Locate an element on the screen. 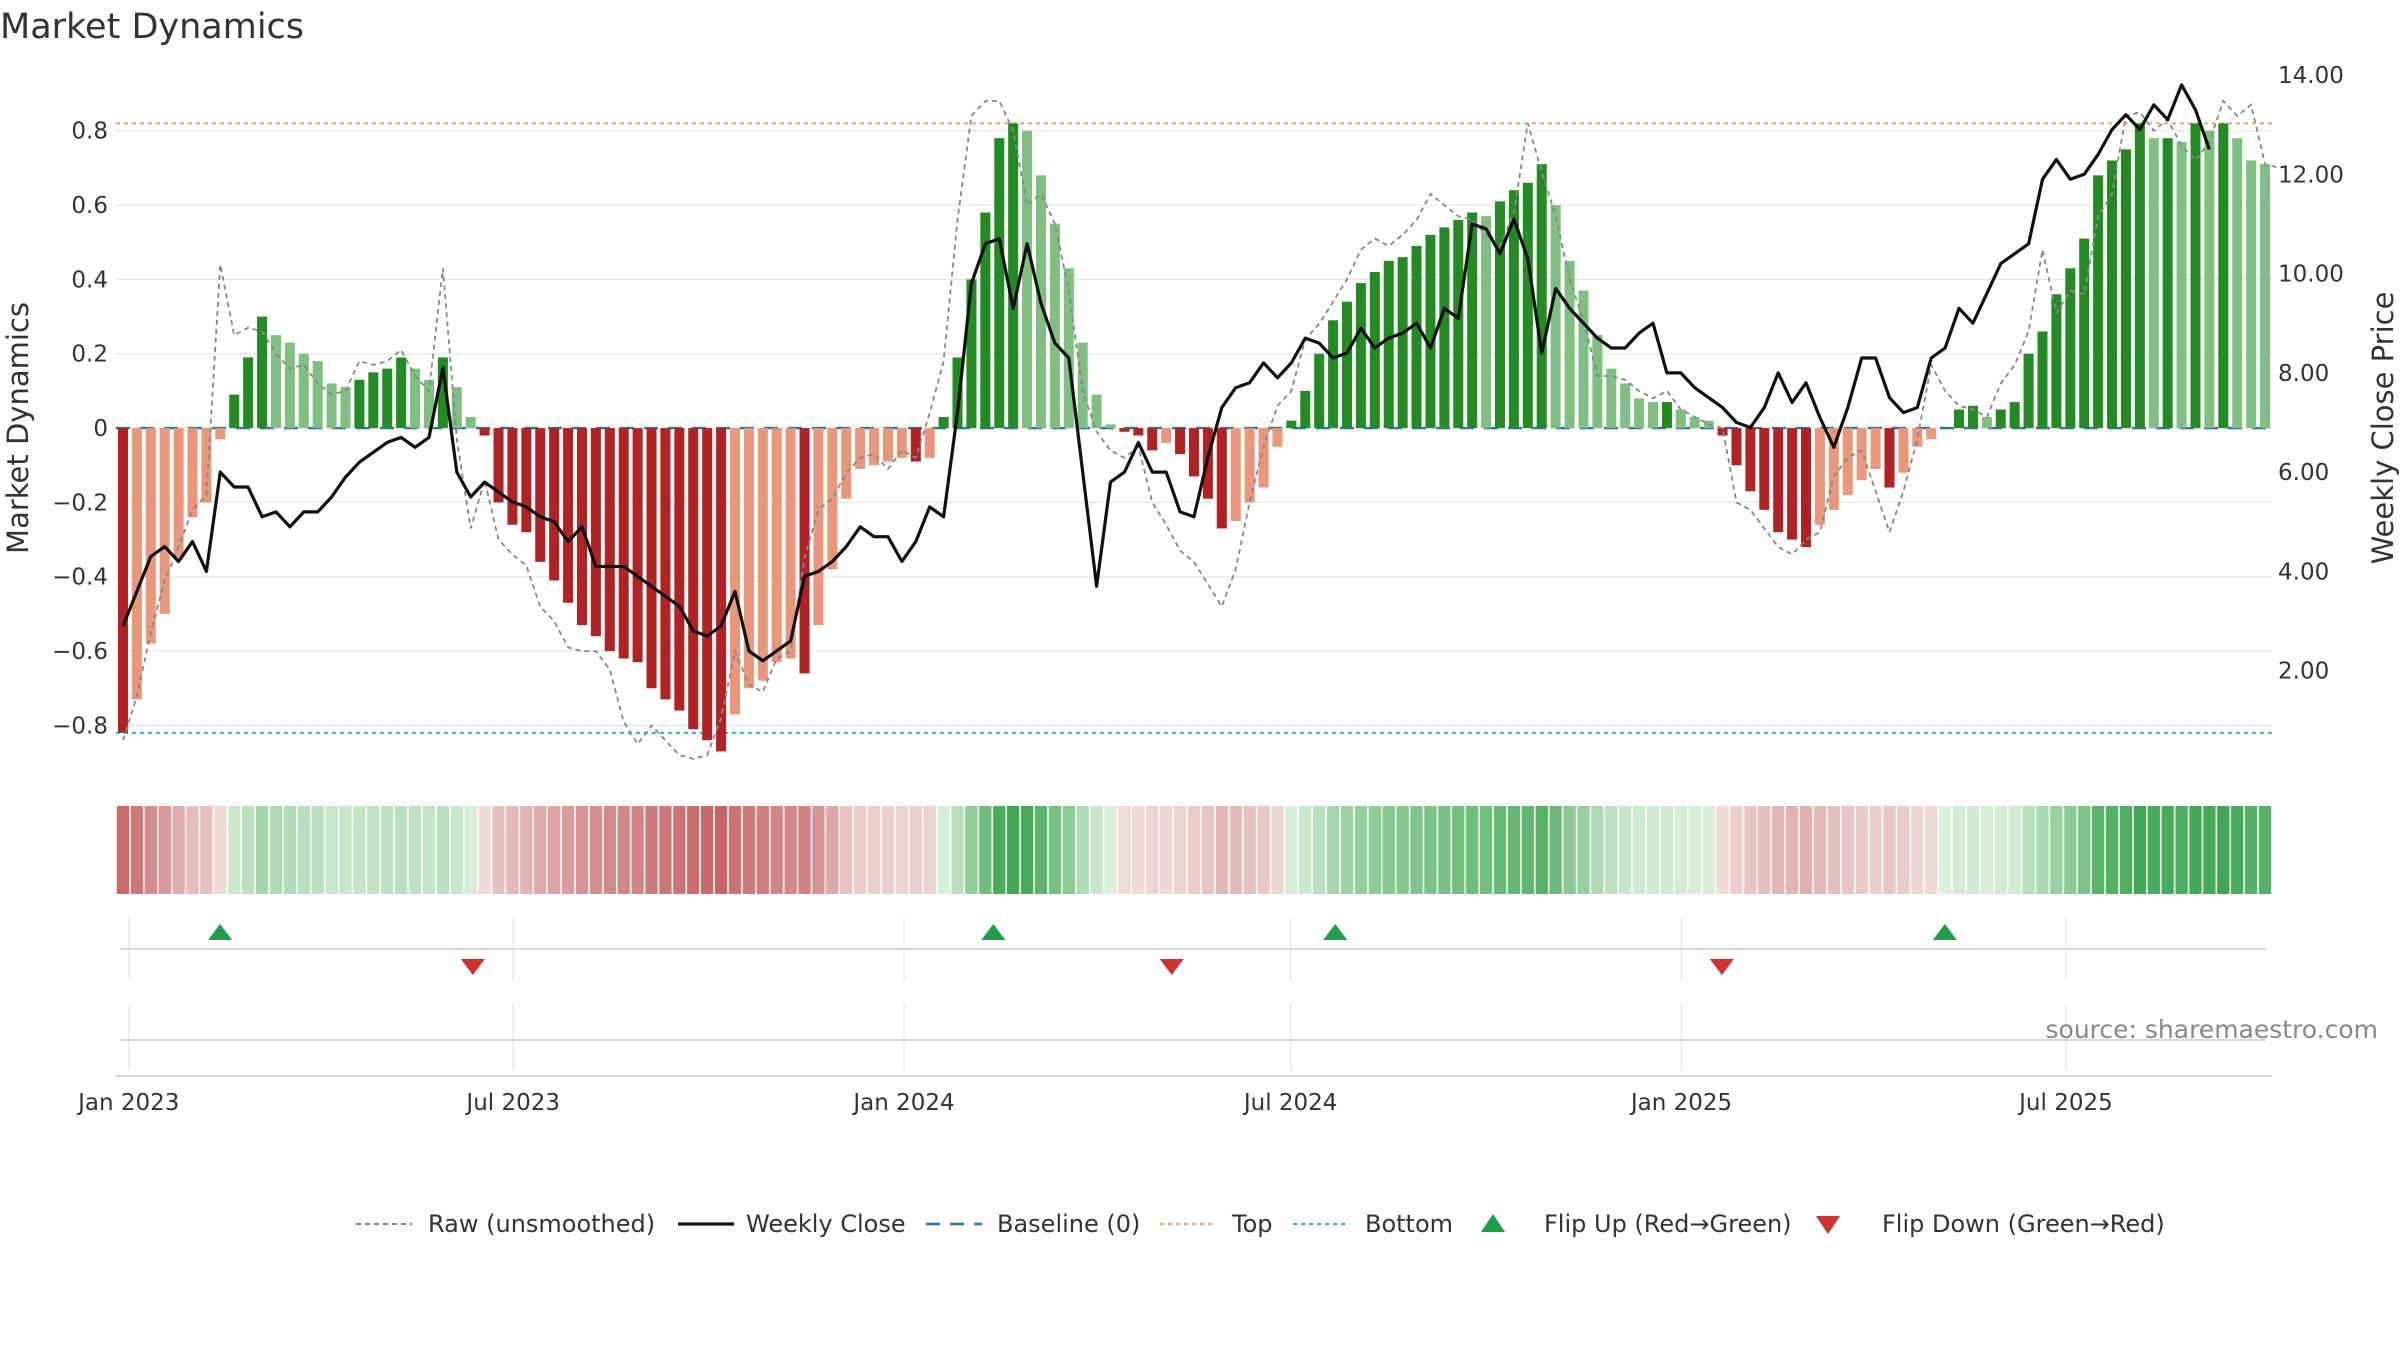 The height and width of the screenshot is (1350, 2400). legend-item-raw: Raw (unsmoothed) is located at coordinates (505, 1224).